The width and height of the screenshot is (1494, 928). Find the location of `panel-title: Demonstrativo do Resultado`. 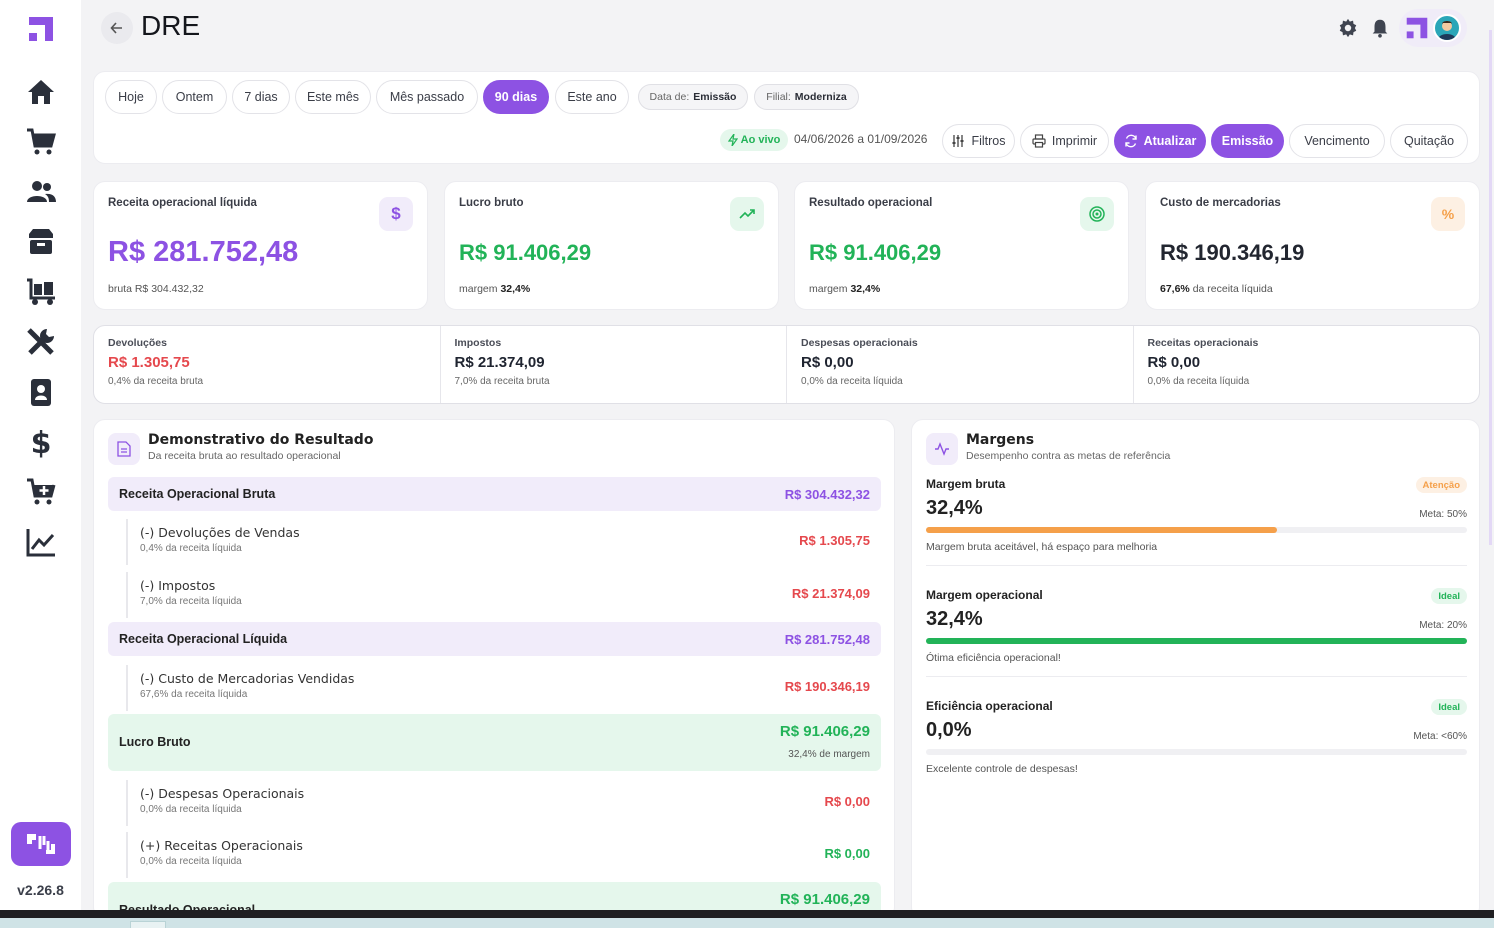

panel-title: Demonstrativo do Resultado is located at coordinates (261, 440).